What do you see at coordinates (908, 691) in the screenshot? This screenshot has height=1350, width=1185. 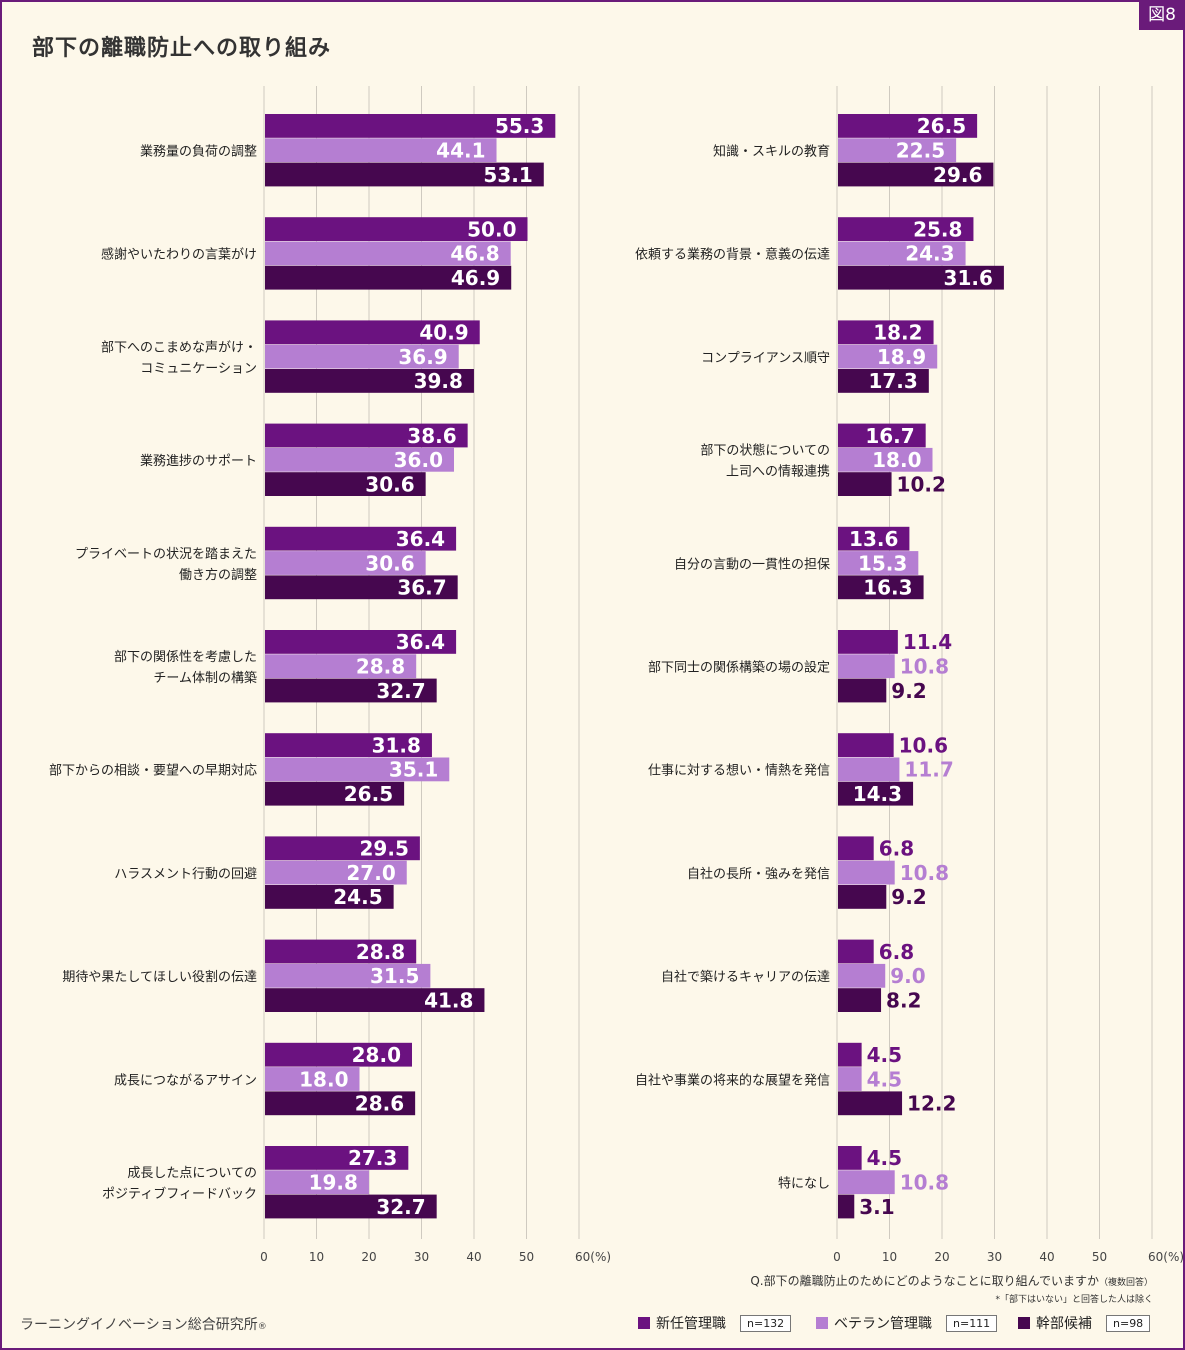 I see `chart-2-value-label-candidate: 9.2` at bounding box center [908, 691].